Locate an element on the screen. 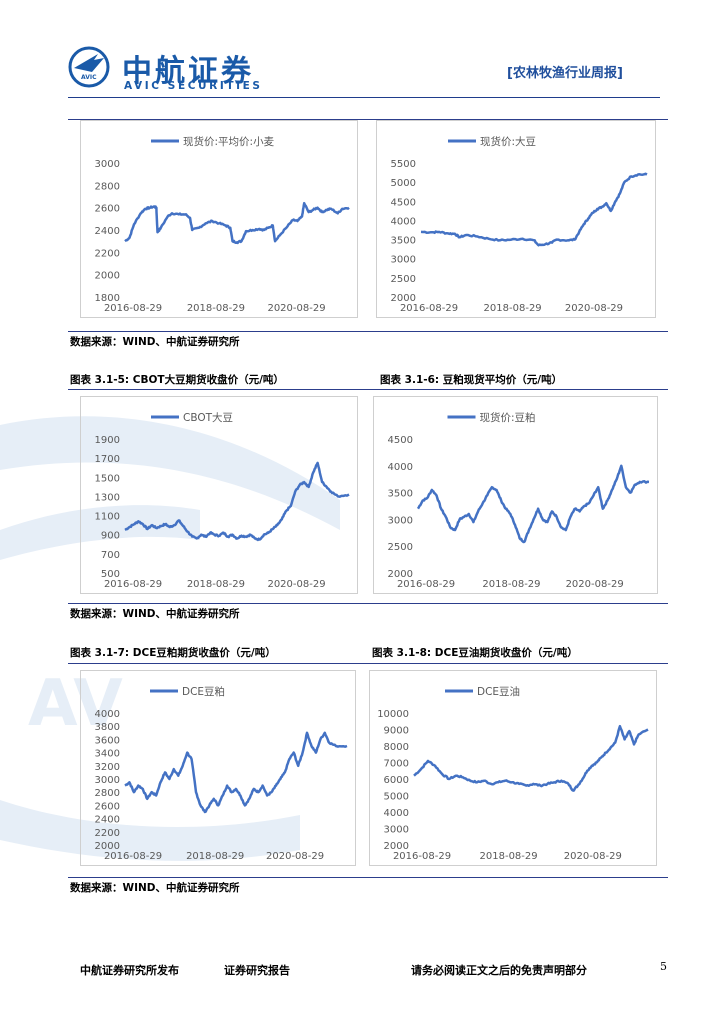 The height and width of the screenshot is (1024, 724). logo-english: AVIC SECURITIES is located at coordinates (193, 86).